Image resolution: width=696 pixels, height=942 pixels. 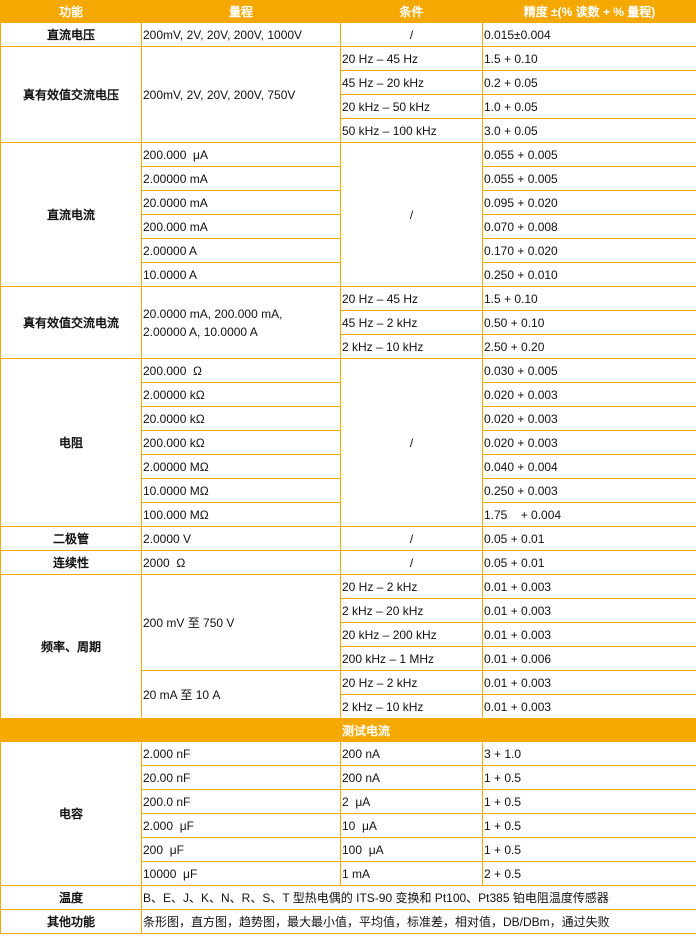 What do you see at coordinates (589, 226) in the screenshot?
I see `accuracy-cell: 0.070 + 0.008` at bounding box center [589, 226].